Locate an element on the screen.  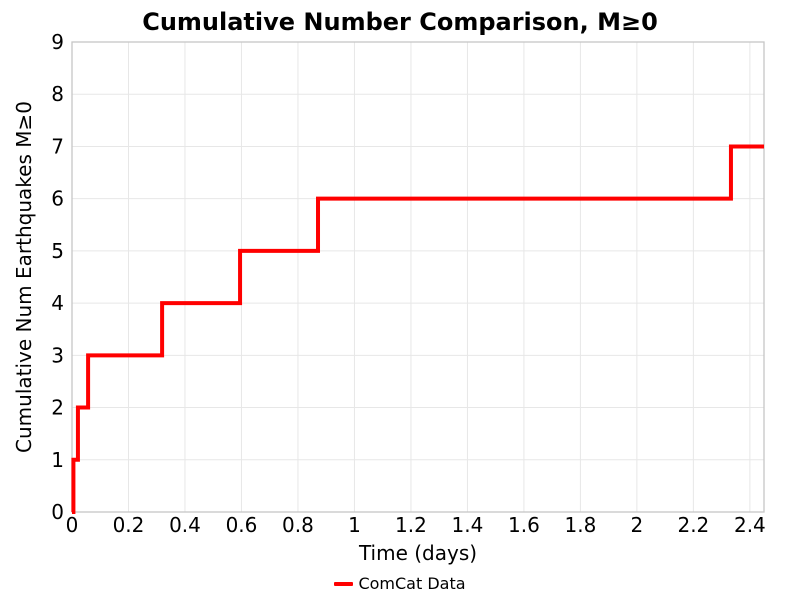
x-tick-label: 2 is located at coordinates (637, 525).